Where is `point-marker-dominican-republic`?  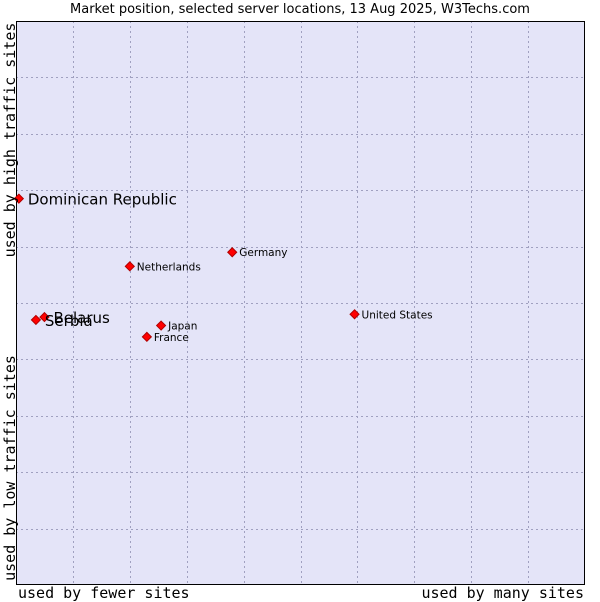 point-marker-dominican-republic is located at coordinates (19, 198).